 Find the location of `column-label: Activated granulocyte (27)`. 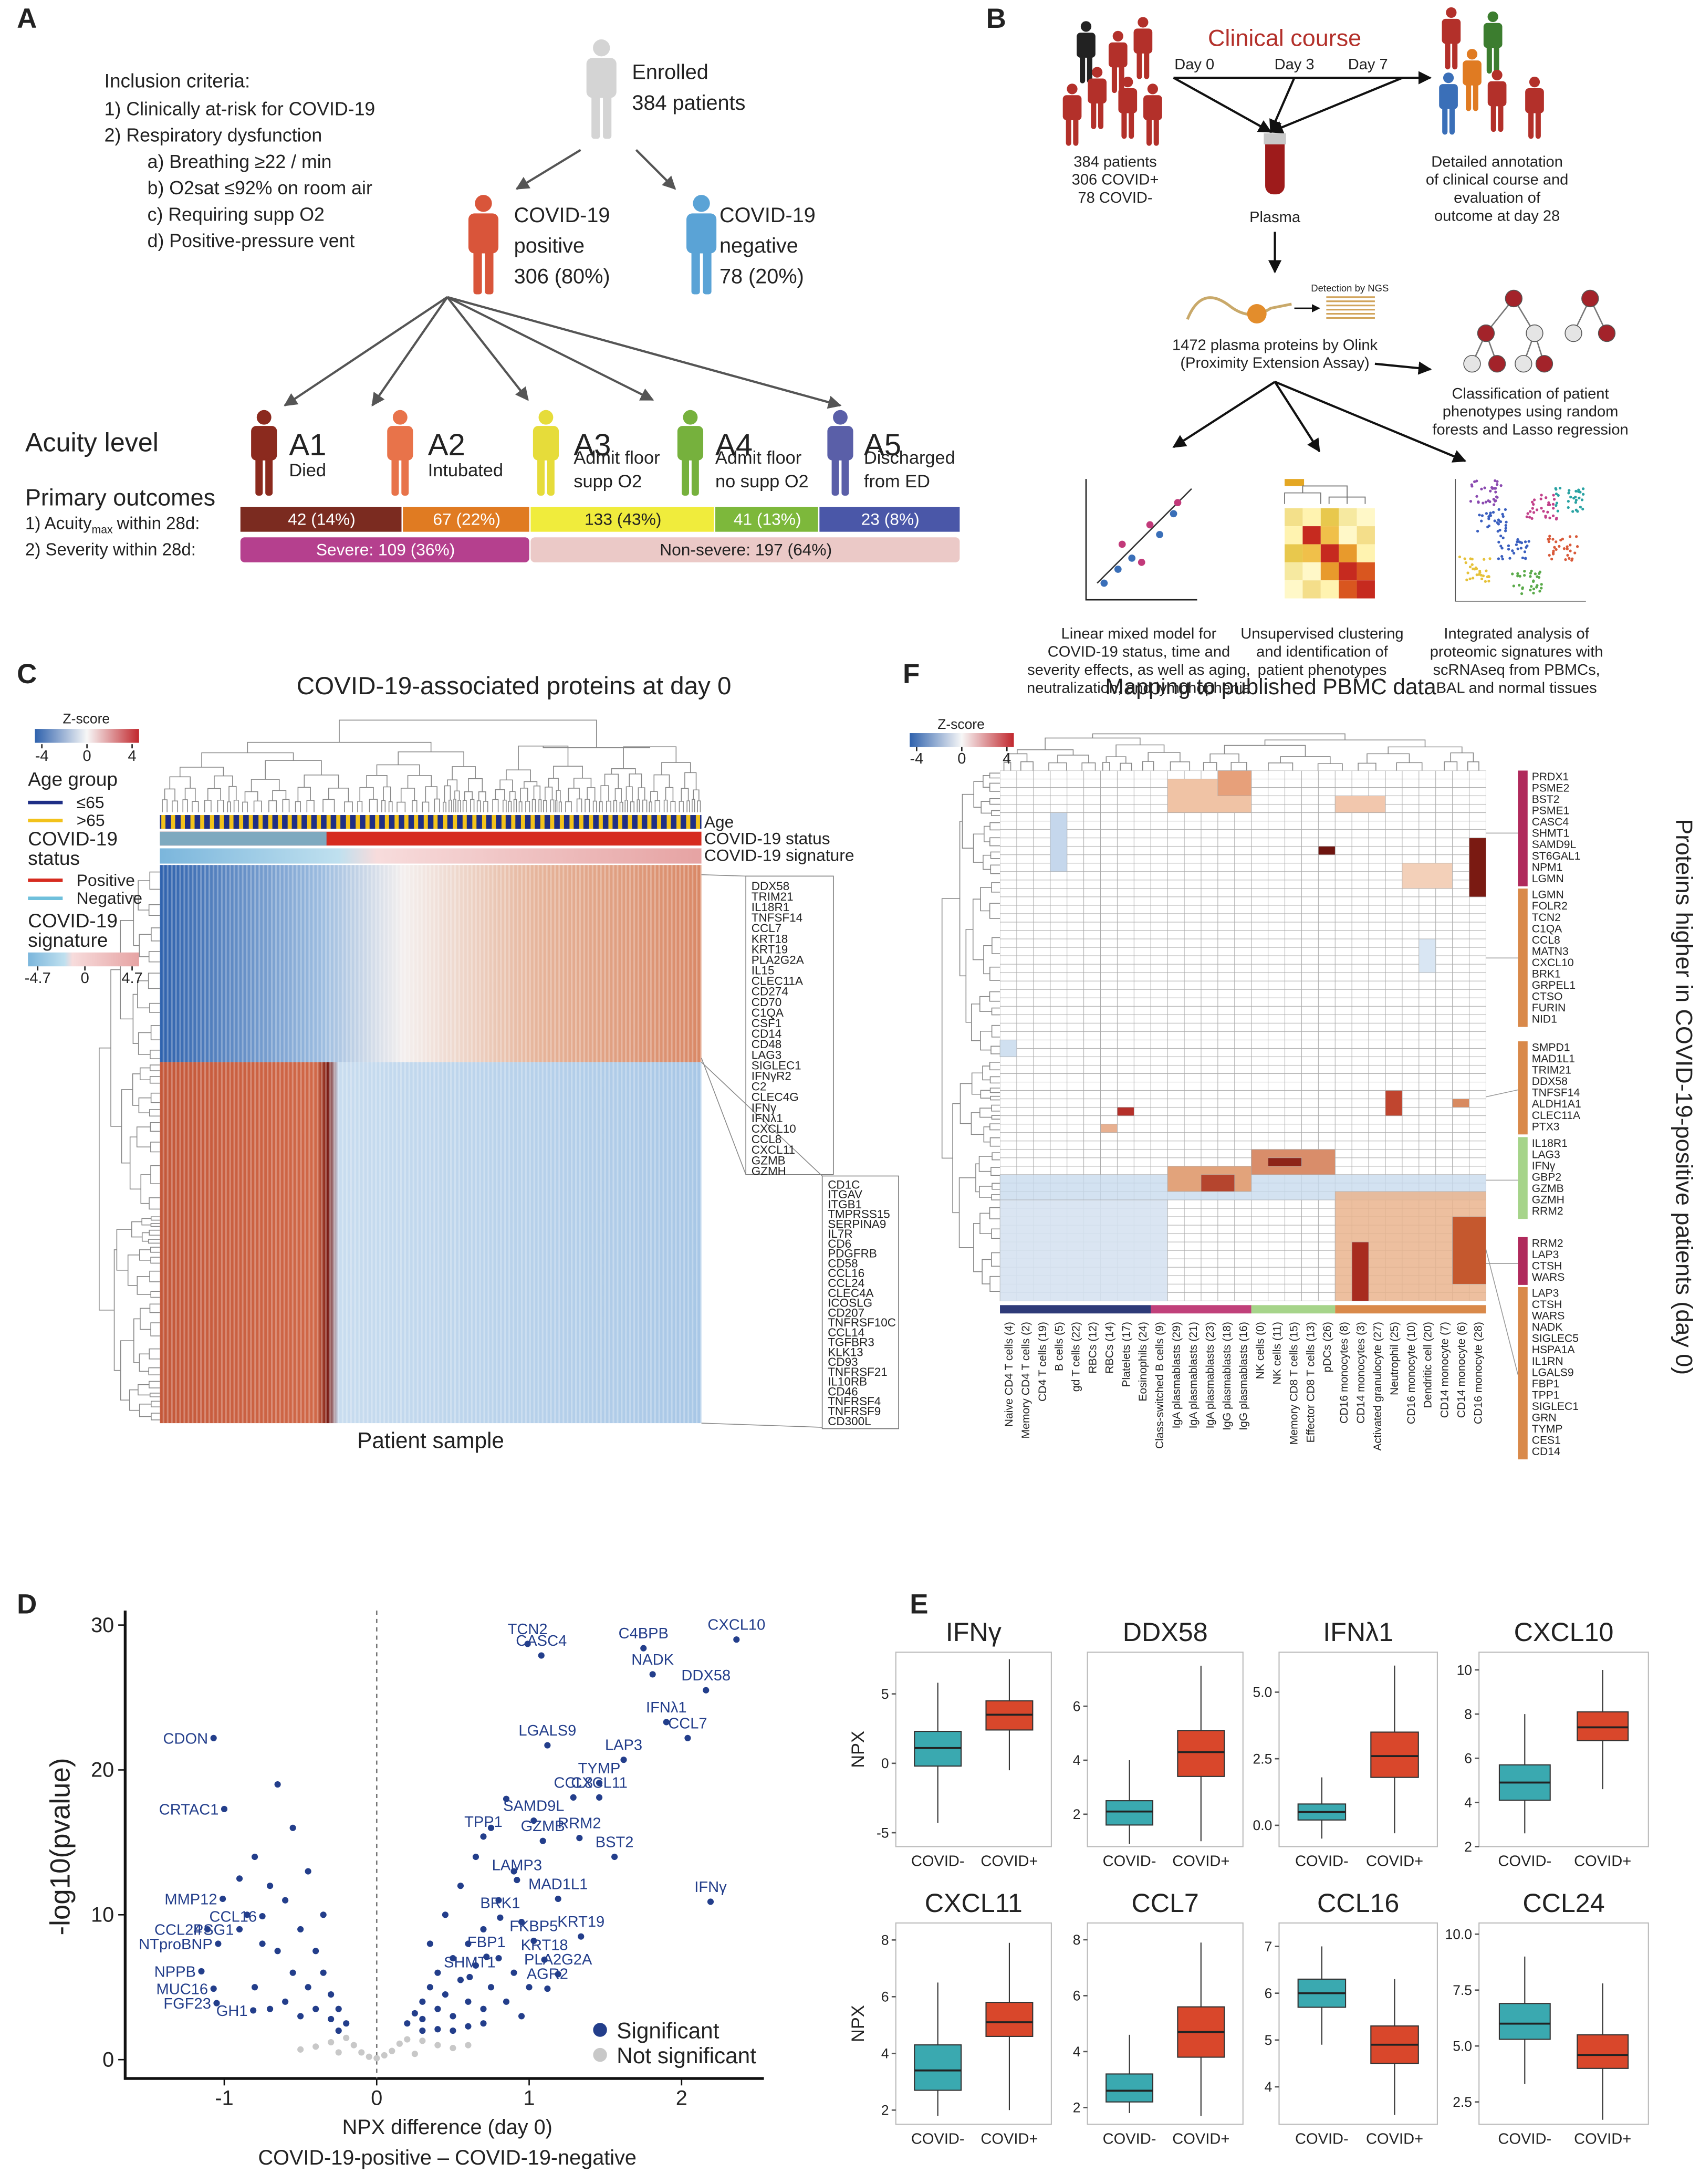

column-label: Activated granulocyte (27) is located at coordinates (1378, 1386).